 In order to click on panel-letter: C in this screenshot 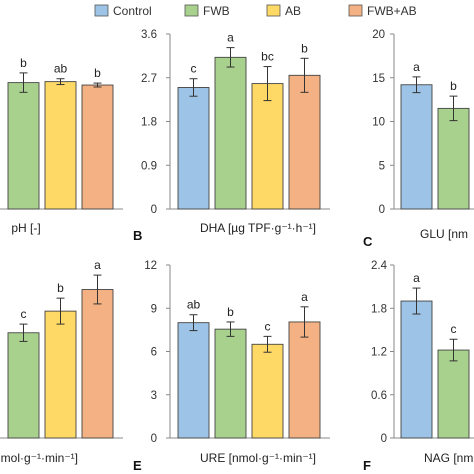, I will do `click(368, 241)`.